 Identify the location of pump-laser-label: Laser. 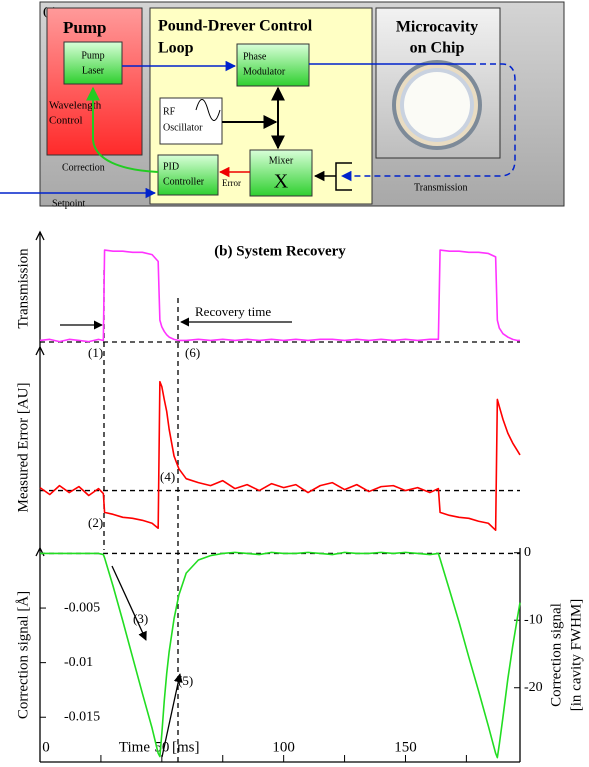
(93, 70).